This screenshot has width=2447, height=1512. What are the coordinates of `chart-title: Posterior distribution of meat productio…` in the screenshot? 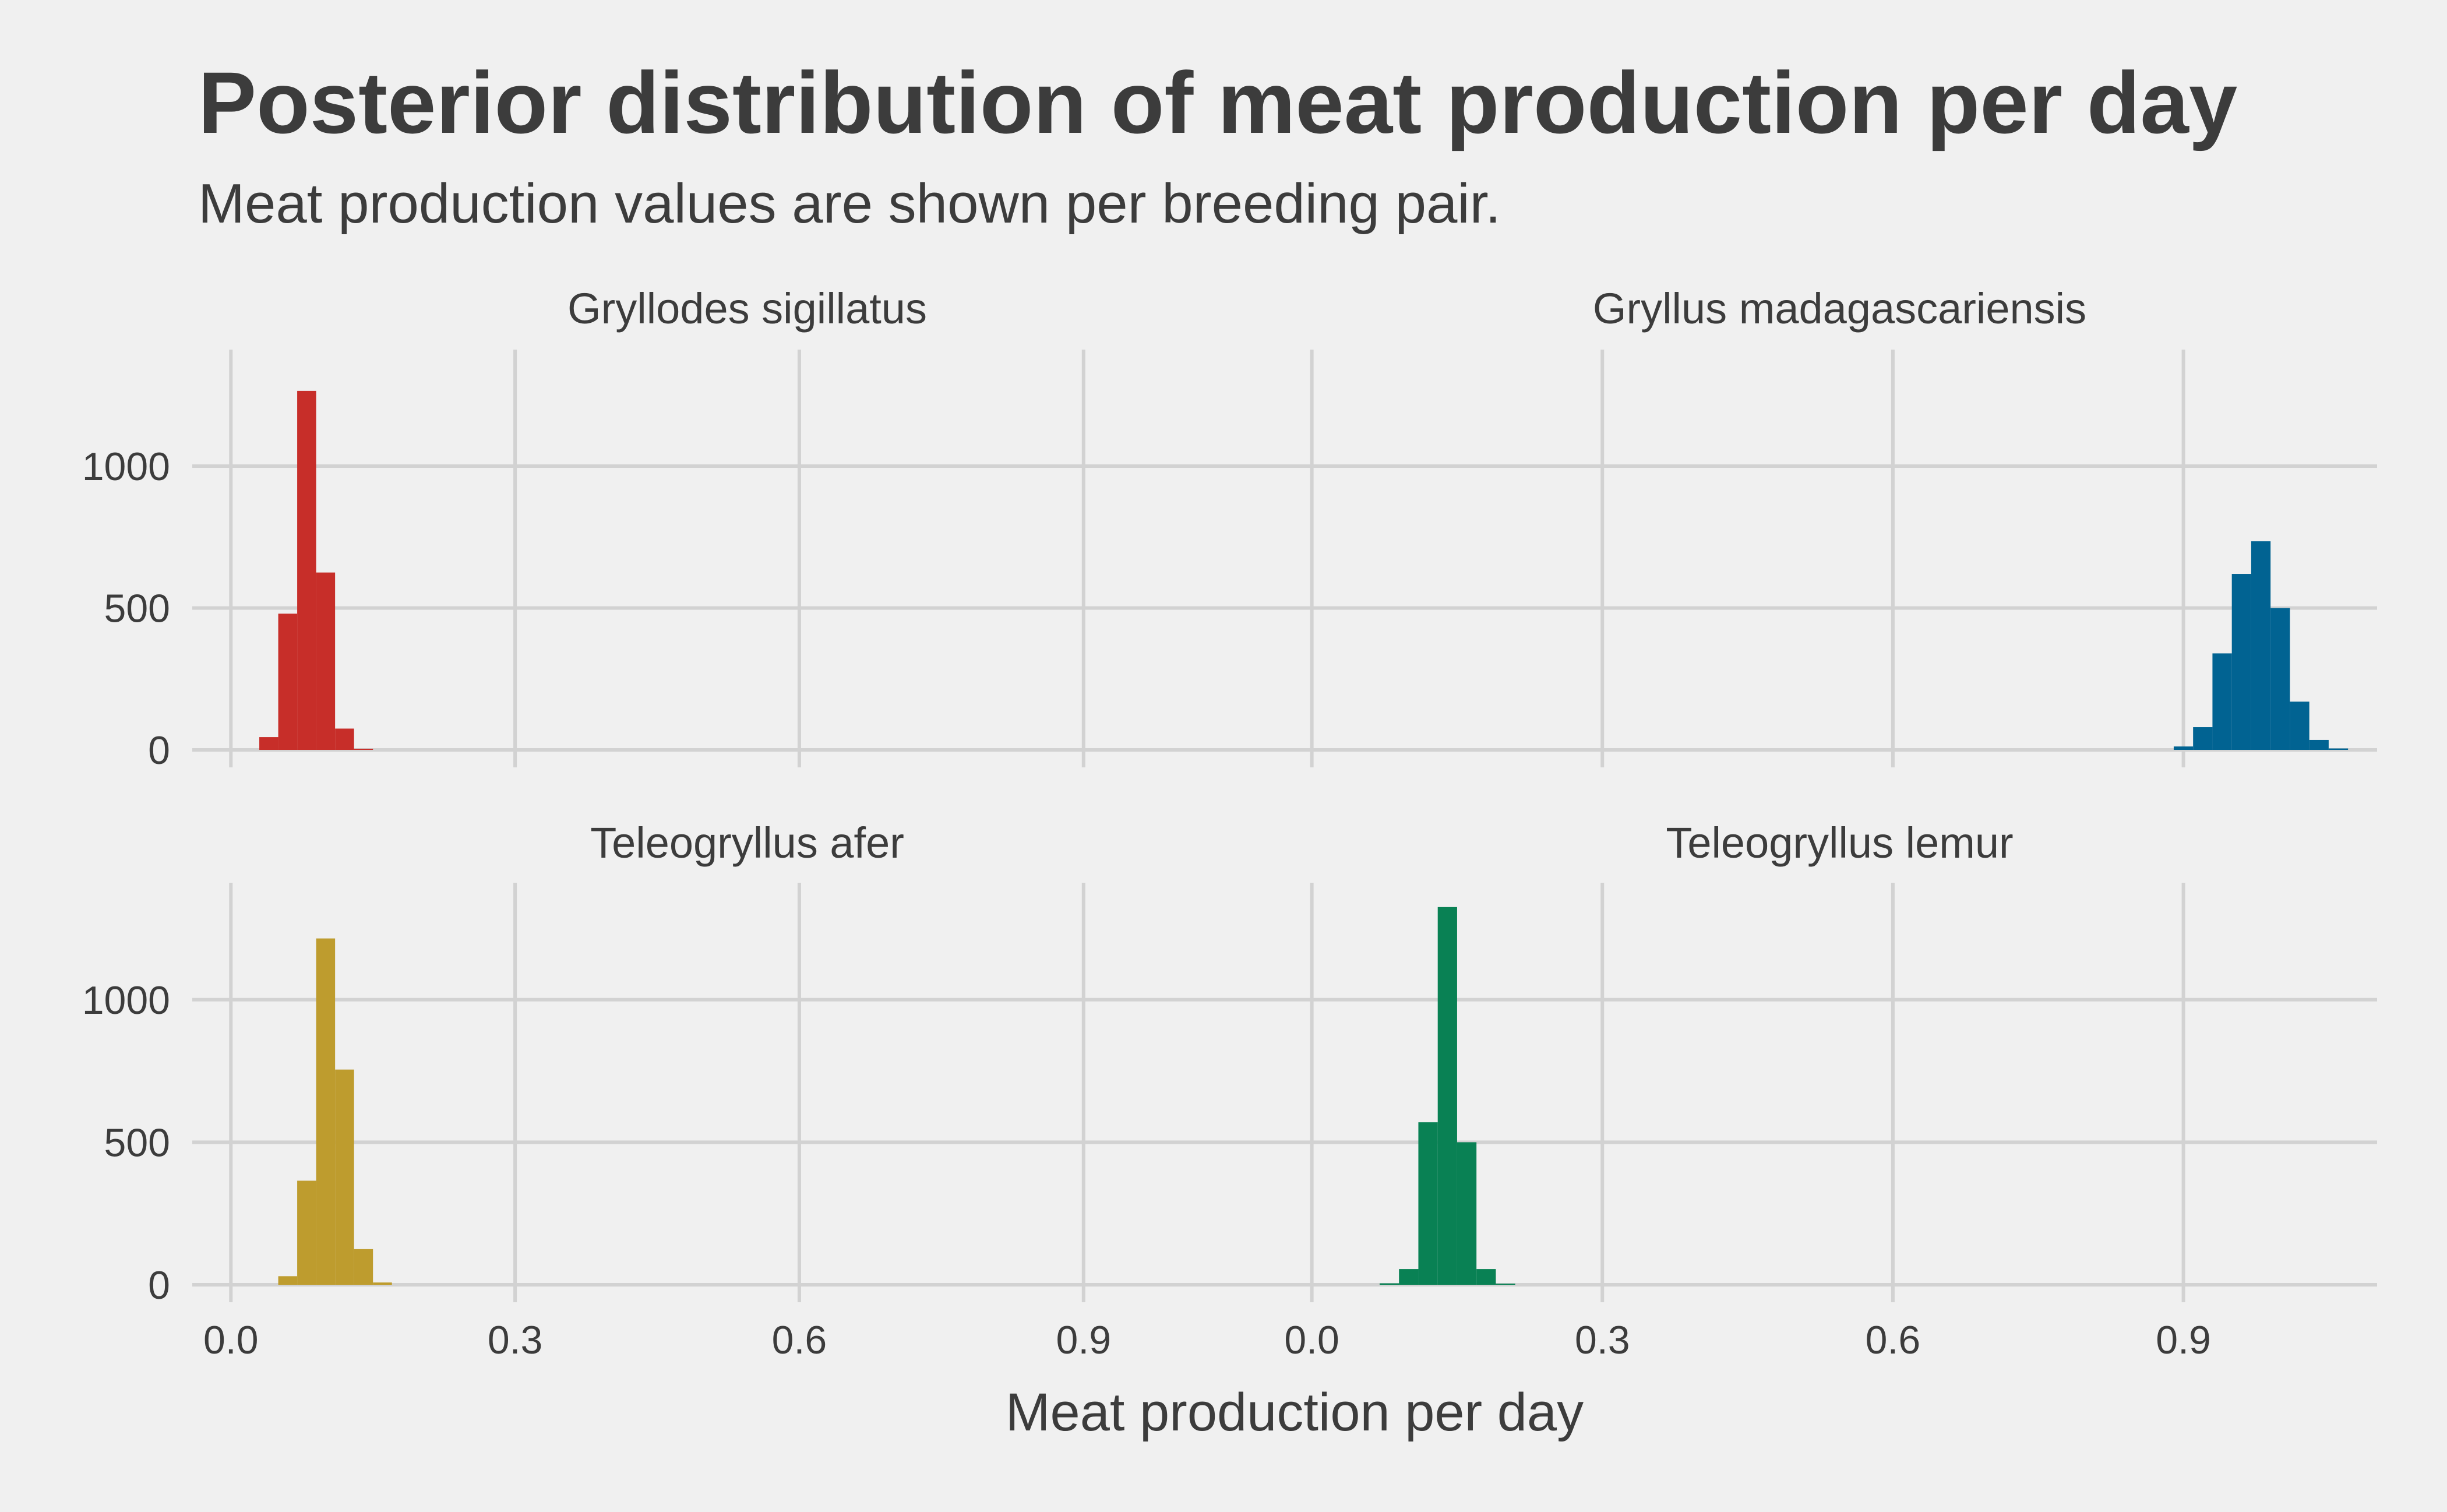 It's located at (1217, 102).